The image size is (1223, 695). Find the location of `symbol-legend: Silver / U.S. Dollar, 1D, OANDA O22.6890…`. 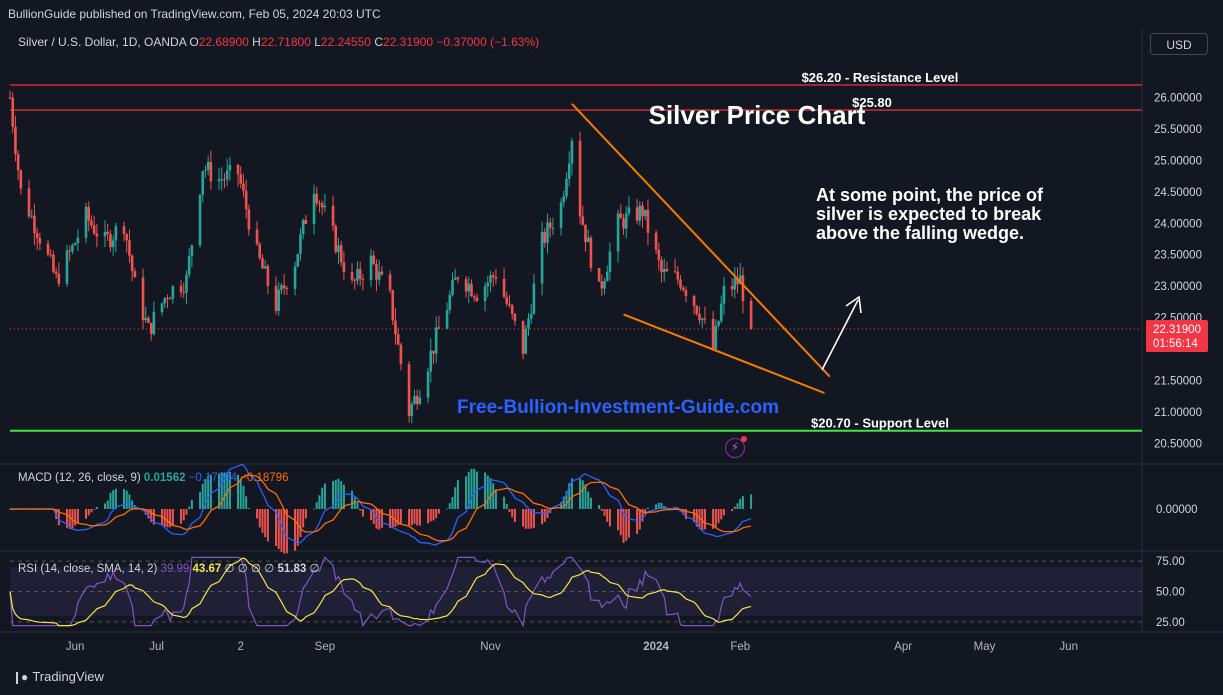

symbol-legend: Silver / U.S. Dollar, 1D, OANDA O22.6890… is located at coordinates (278, 42).